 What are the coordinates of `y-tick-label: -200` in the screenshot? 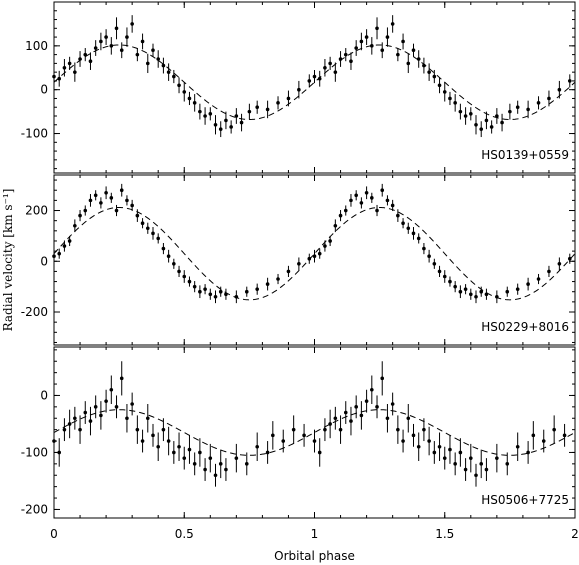 It's located at (34, 509).